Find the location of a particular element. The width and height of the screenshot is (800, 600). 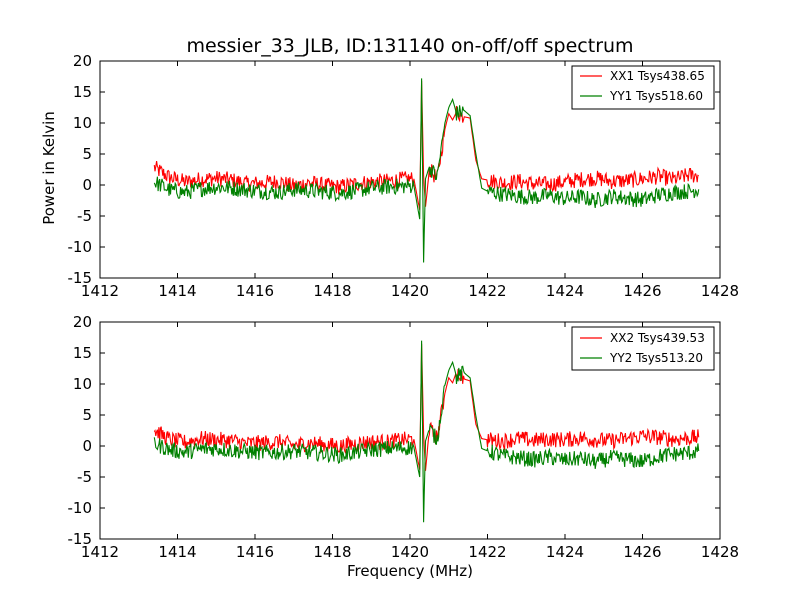

series-line-xx1 is located at coordinates (426, 145).